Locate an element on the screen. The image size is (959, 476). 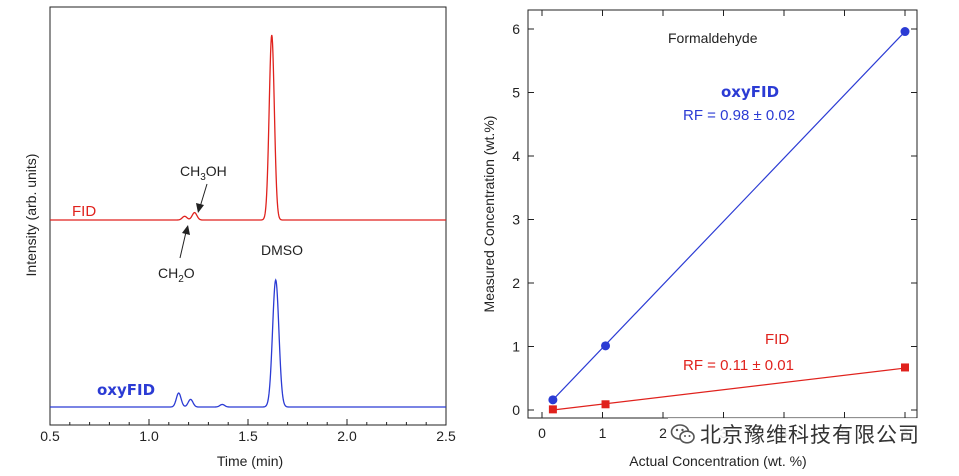
x-tick-label: 2.5 is located at coordinates (446, 436).